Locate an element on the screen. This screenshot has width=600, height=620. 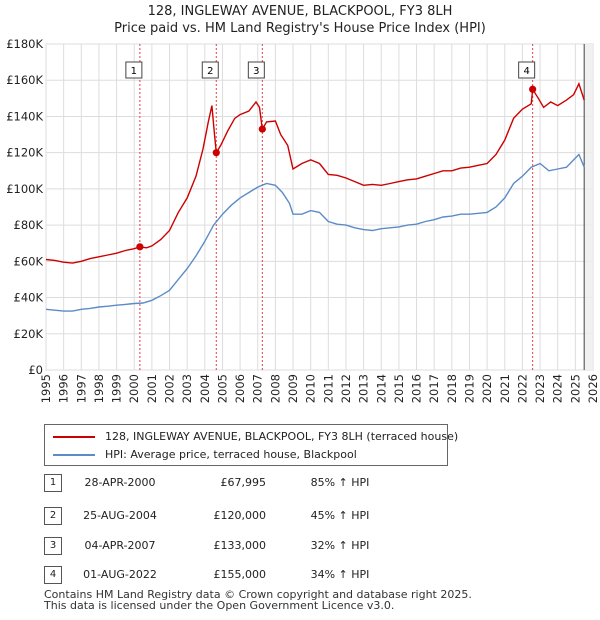
y-tick-label: £80K is located at coordinates (29, 225).